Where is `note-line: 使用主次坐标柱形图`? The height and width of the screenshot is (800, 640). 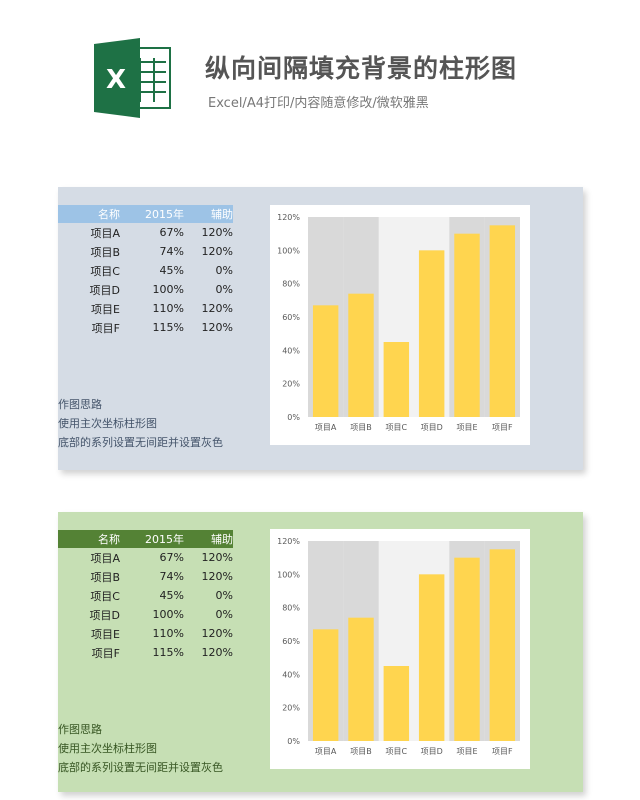
note-line: 使用主次坐标柱形图 is located at coordinates (107, 423).